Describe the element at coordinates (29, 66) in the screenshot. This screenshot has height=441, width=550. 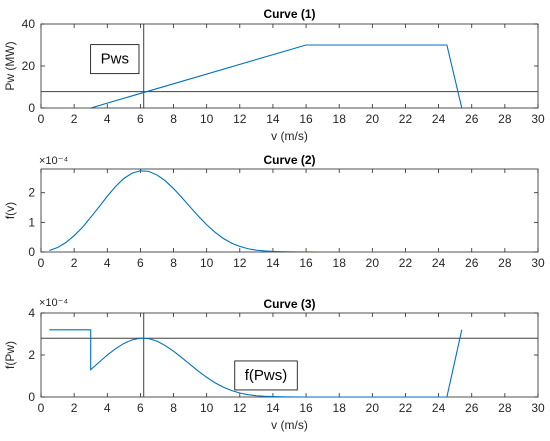
I see `y-tick-label: 20` at that location.